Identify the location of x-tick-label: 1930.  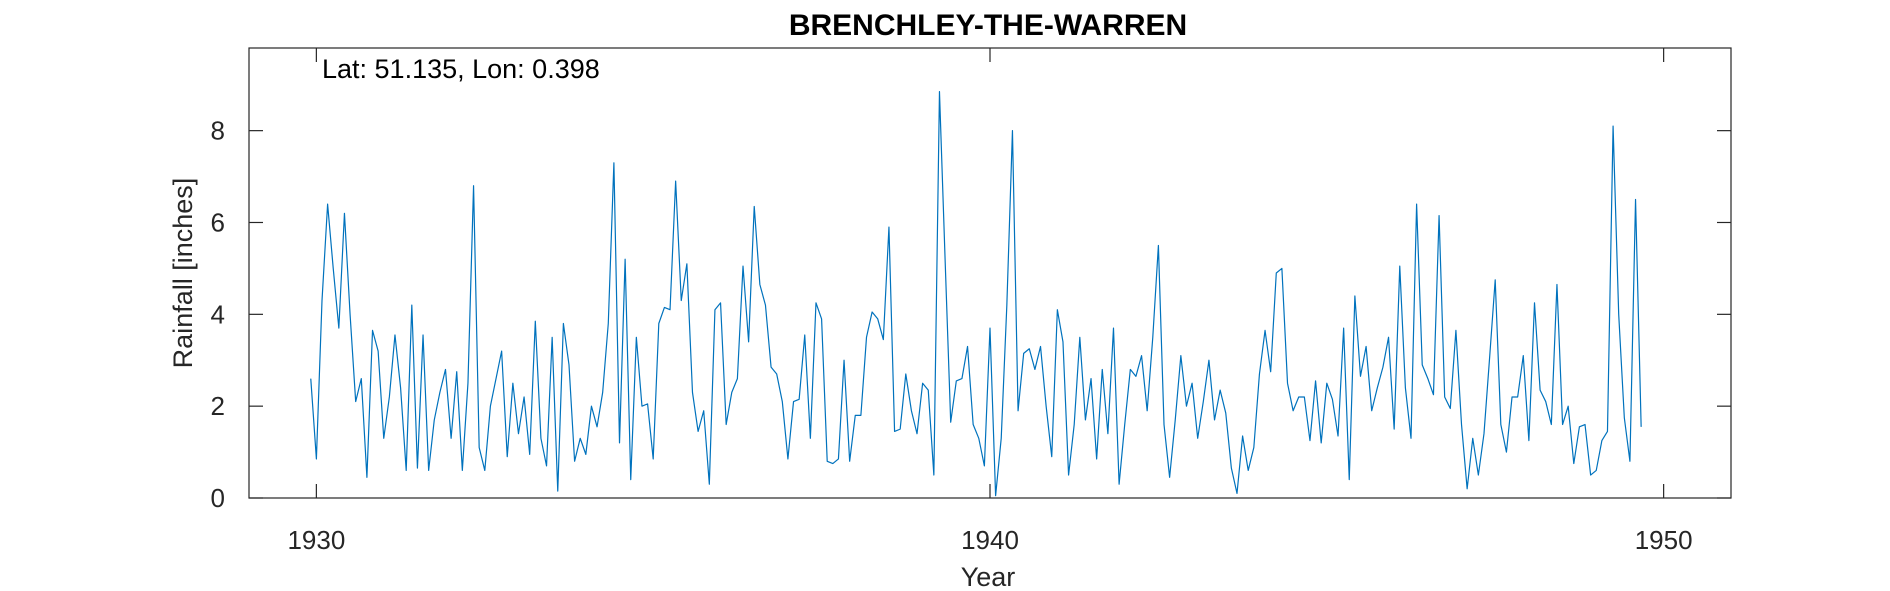
(316, 540).